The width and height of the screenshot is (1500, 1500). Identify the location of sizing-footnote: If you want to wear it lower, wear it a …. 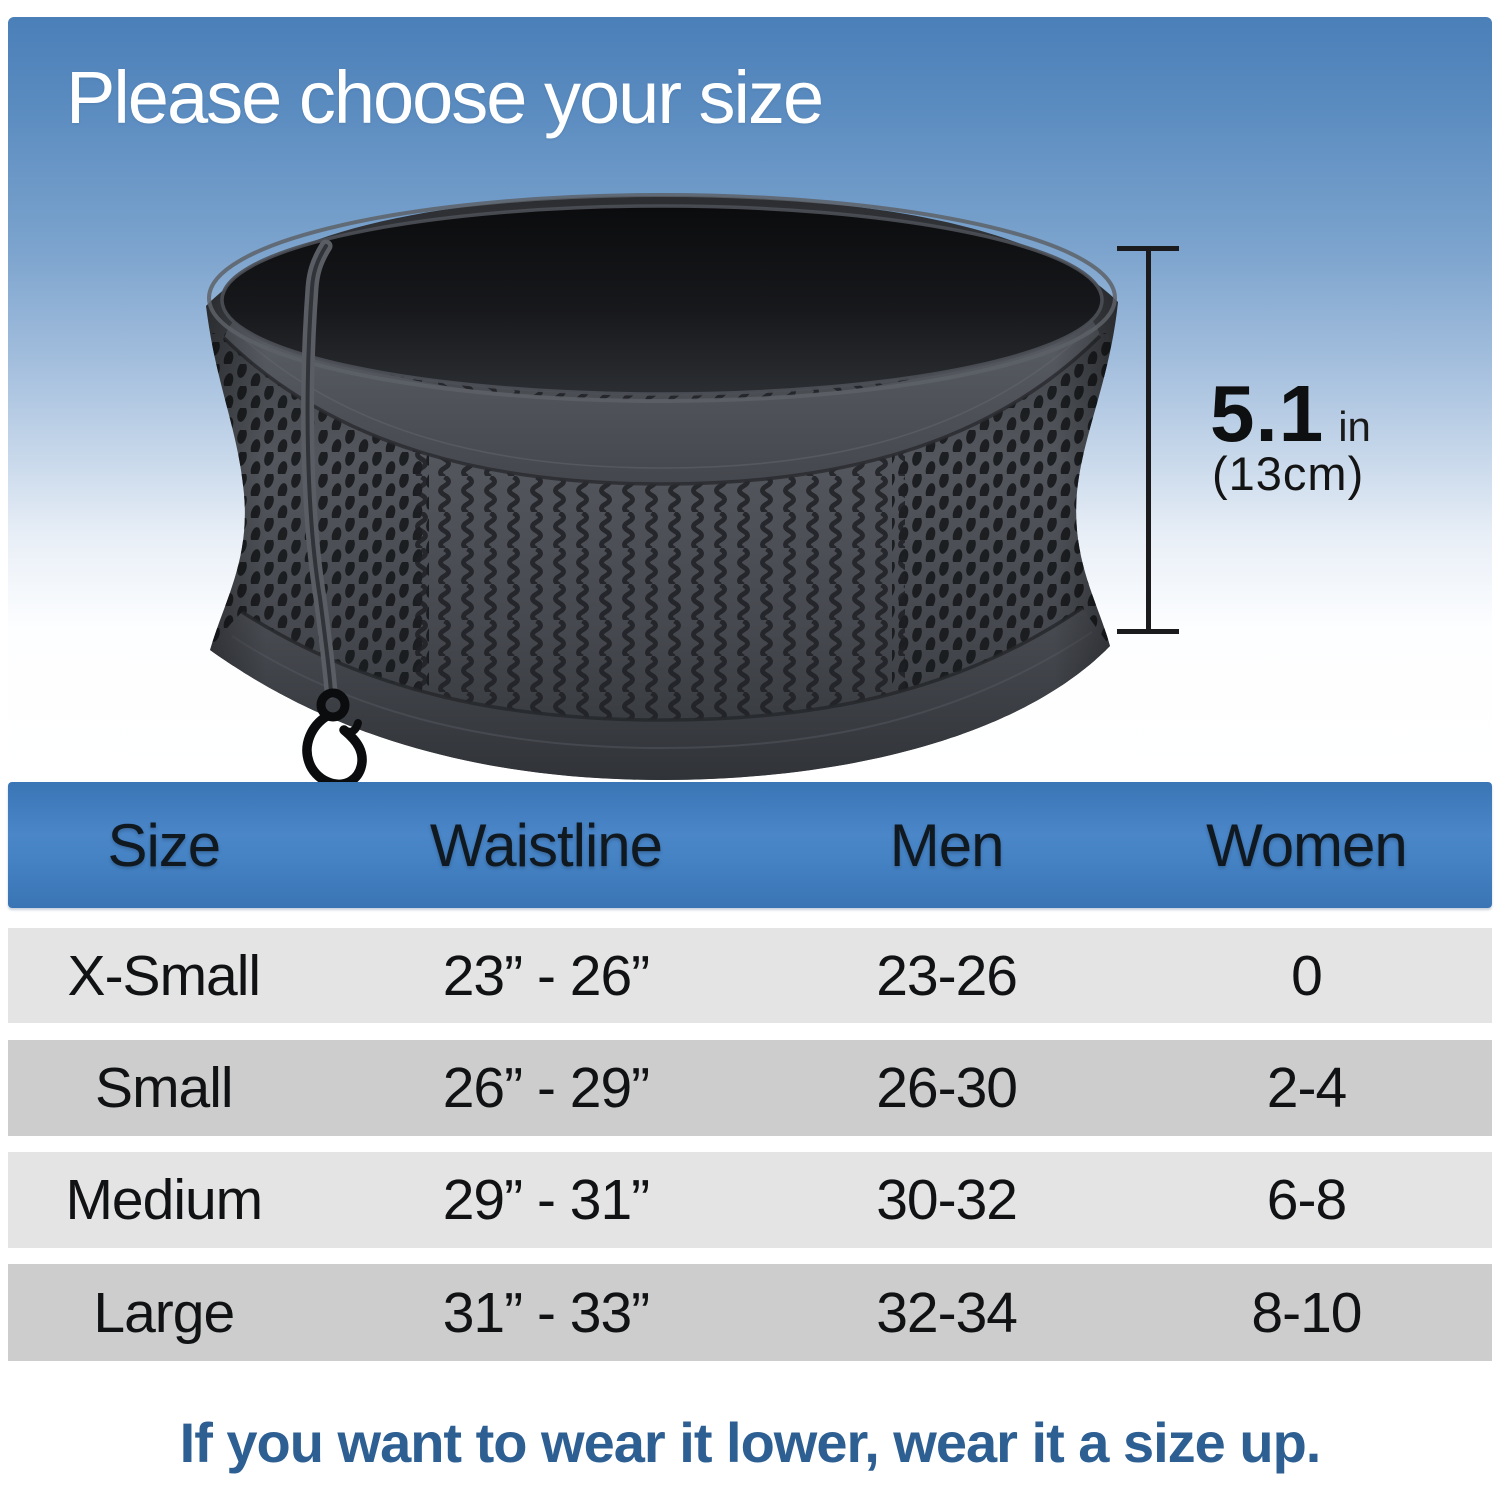
(750, 1442).